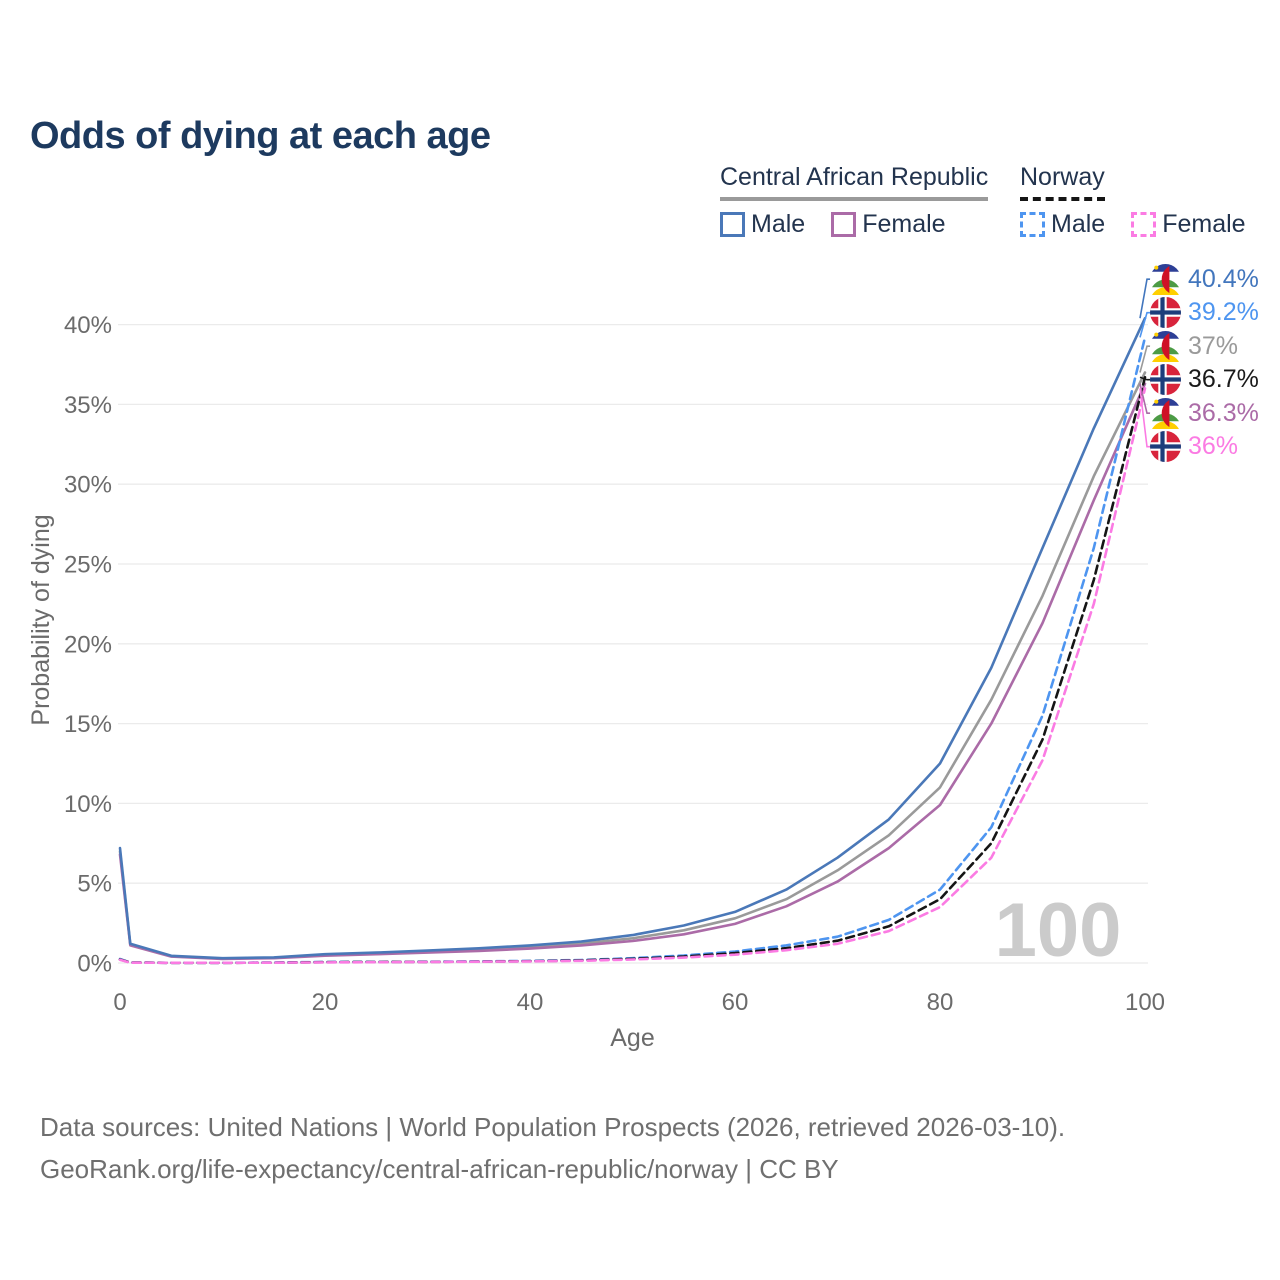 This screenshot has width=1280, height=1280. What do you see at coordinates (1062, 182) in the screenshot?
I see `legend-country-norway: Norway` at bounding box center [1062, 182].